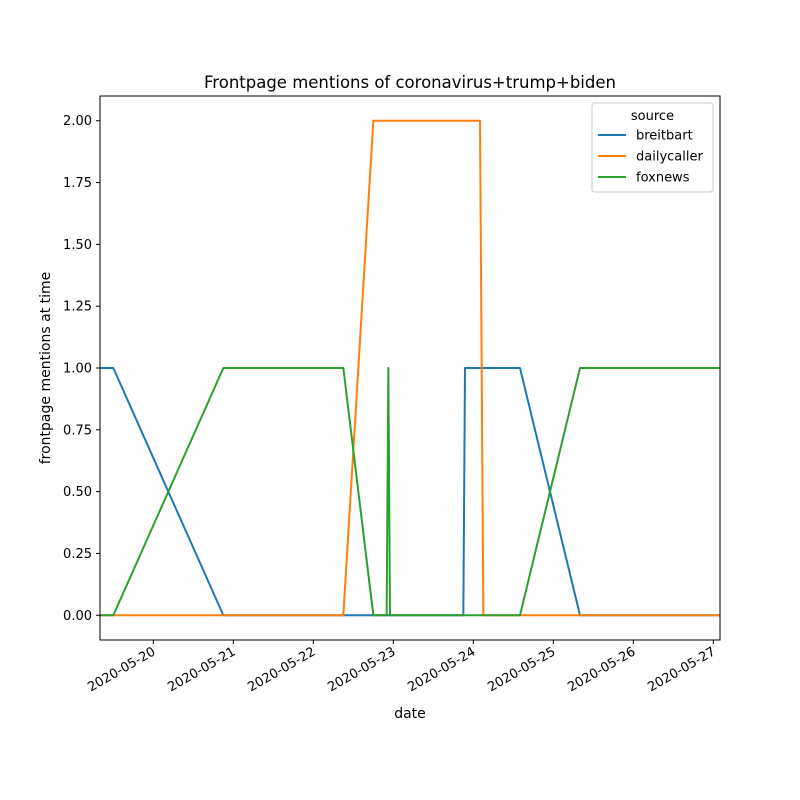  I want to click on y-tick-label: 2.00, so click(77, 121).